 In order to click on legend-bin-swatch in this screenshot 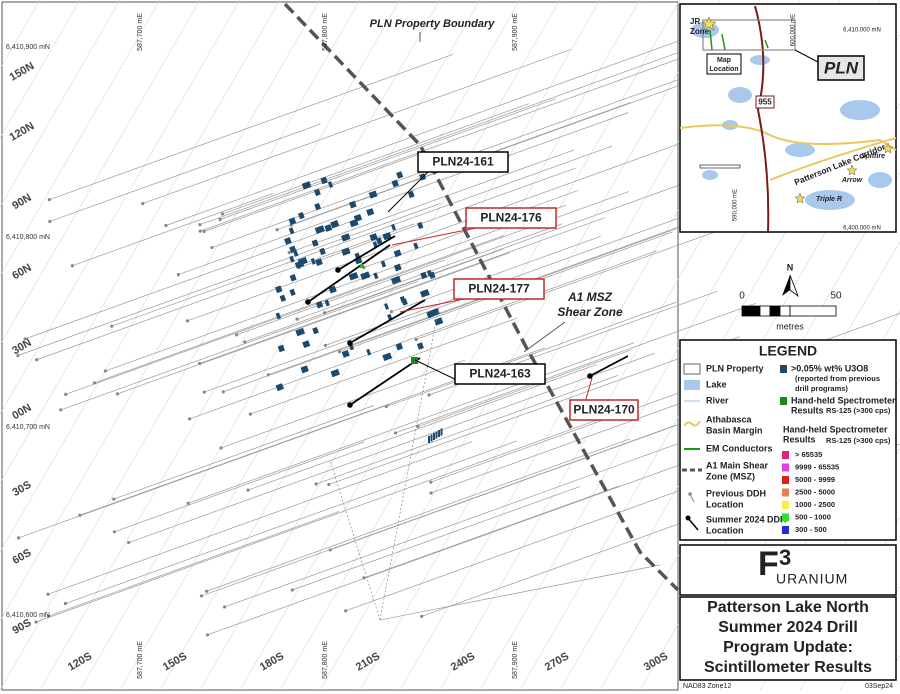, I will do `click(785, 492)`.